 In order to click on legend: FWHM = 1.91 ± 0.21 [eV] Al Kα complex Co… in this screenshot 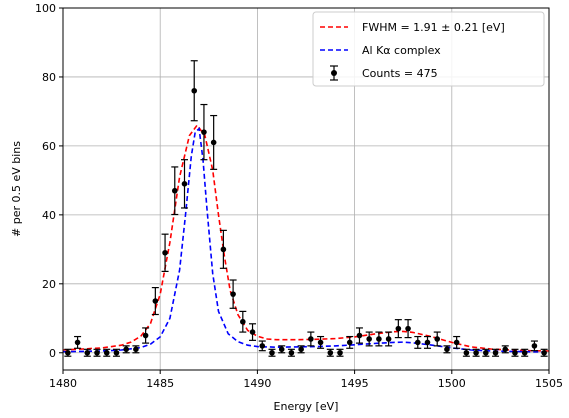, I will do `click(428, 49)`.